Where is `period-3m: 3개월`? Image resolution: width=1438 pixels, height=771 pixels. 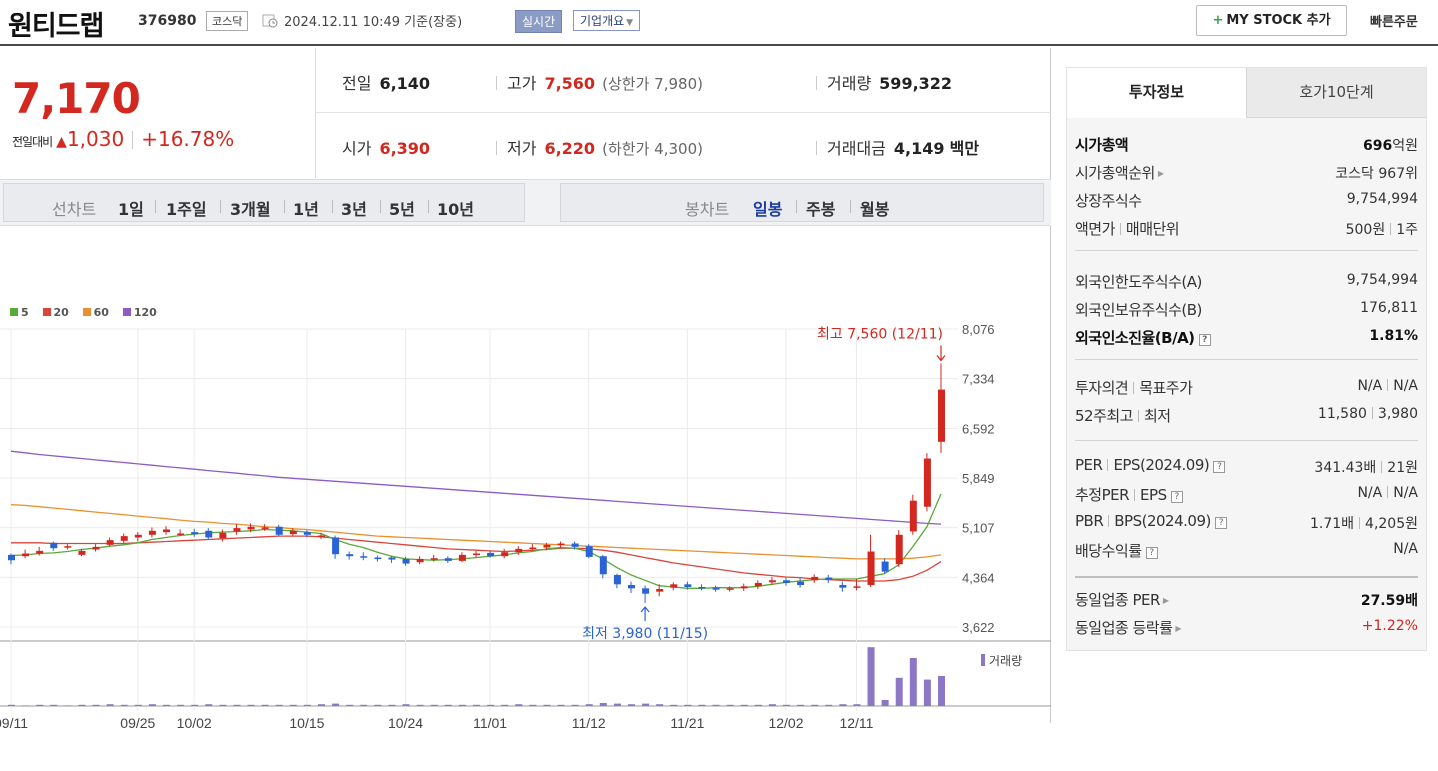 period-3m: 3개월 is located at coordinates (250, 209).